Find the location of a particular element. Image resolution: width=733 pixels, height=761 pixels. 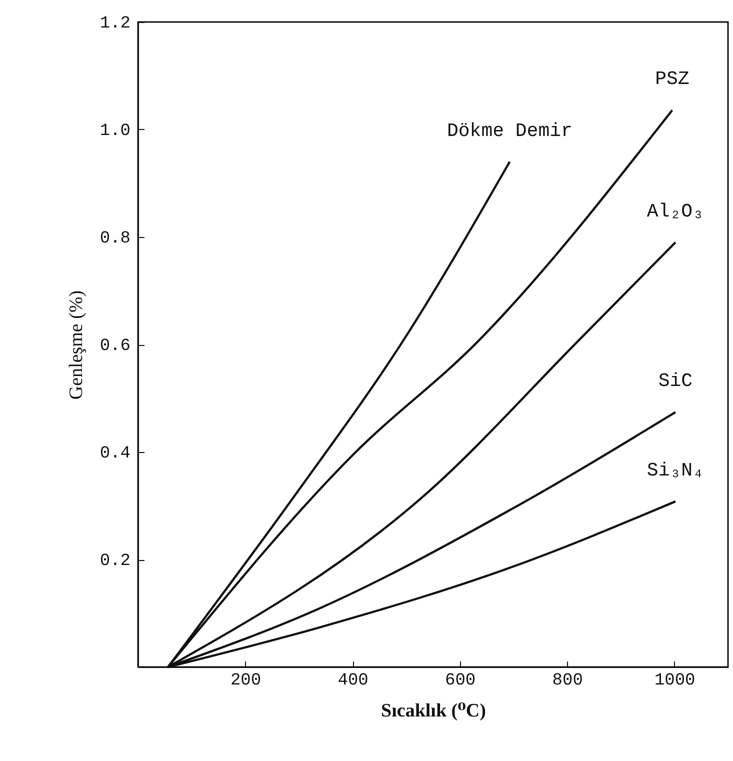

y-tick-label: 1.2 is located at coordinates (115, 24).